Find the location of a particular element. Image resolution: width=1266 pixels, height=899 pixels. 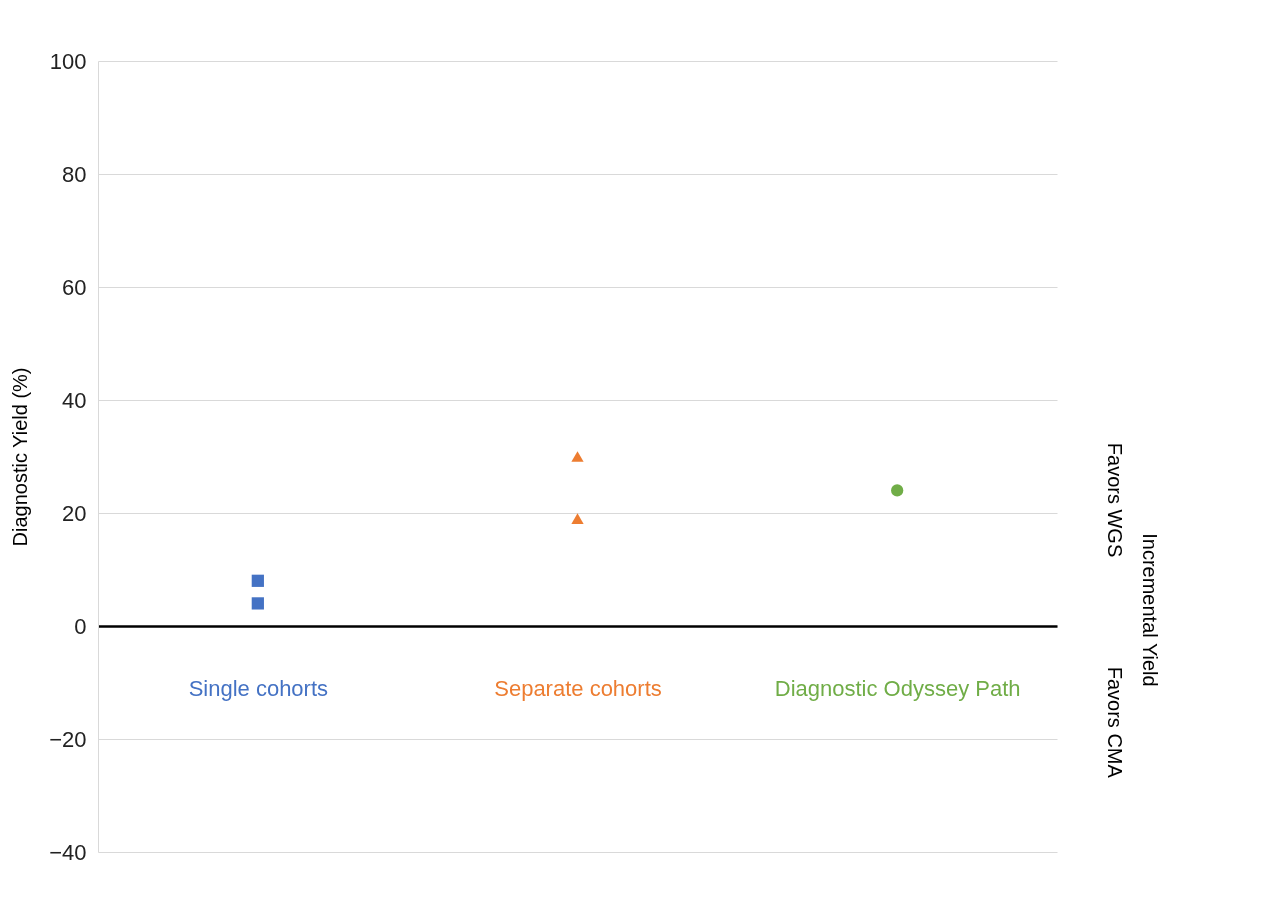

y-tick-label: −40 is located at coordinates (68, 852).